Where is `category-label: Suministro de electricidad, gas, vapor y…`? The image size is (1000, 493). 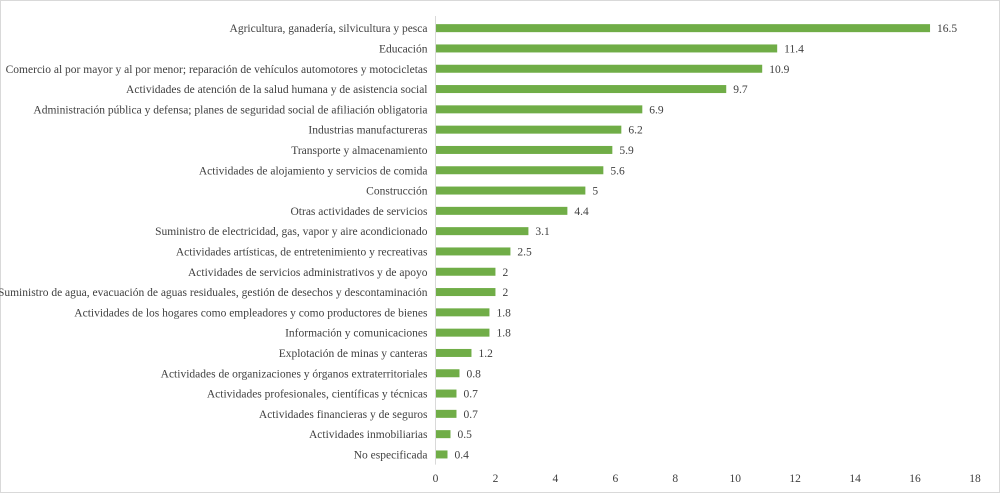 category-label: Suministro de electricidad, gas, vapor y… is located at coordinates (291, 232).